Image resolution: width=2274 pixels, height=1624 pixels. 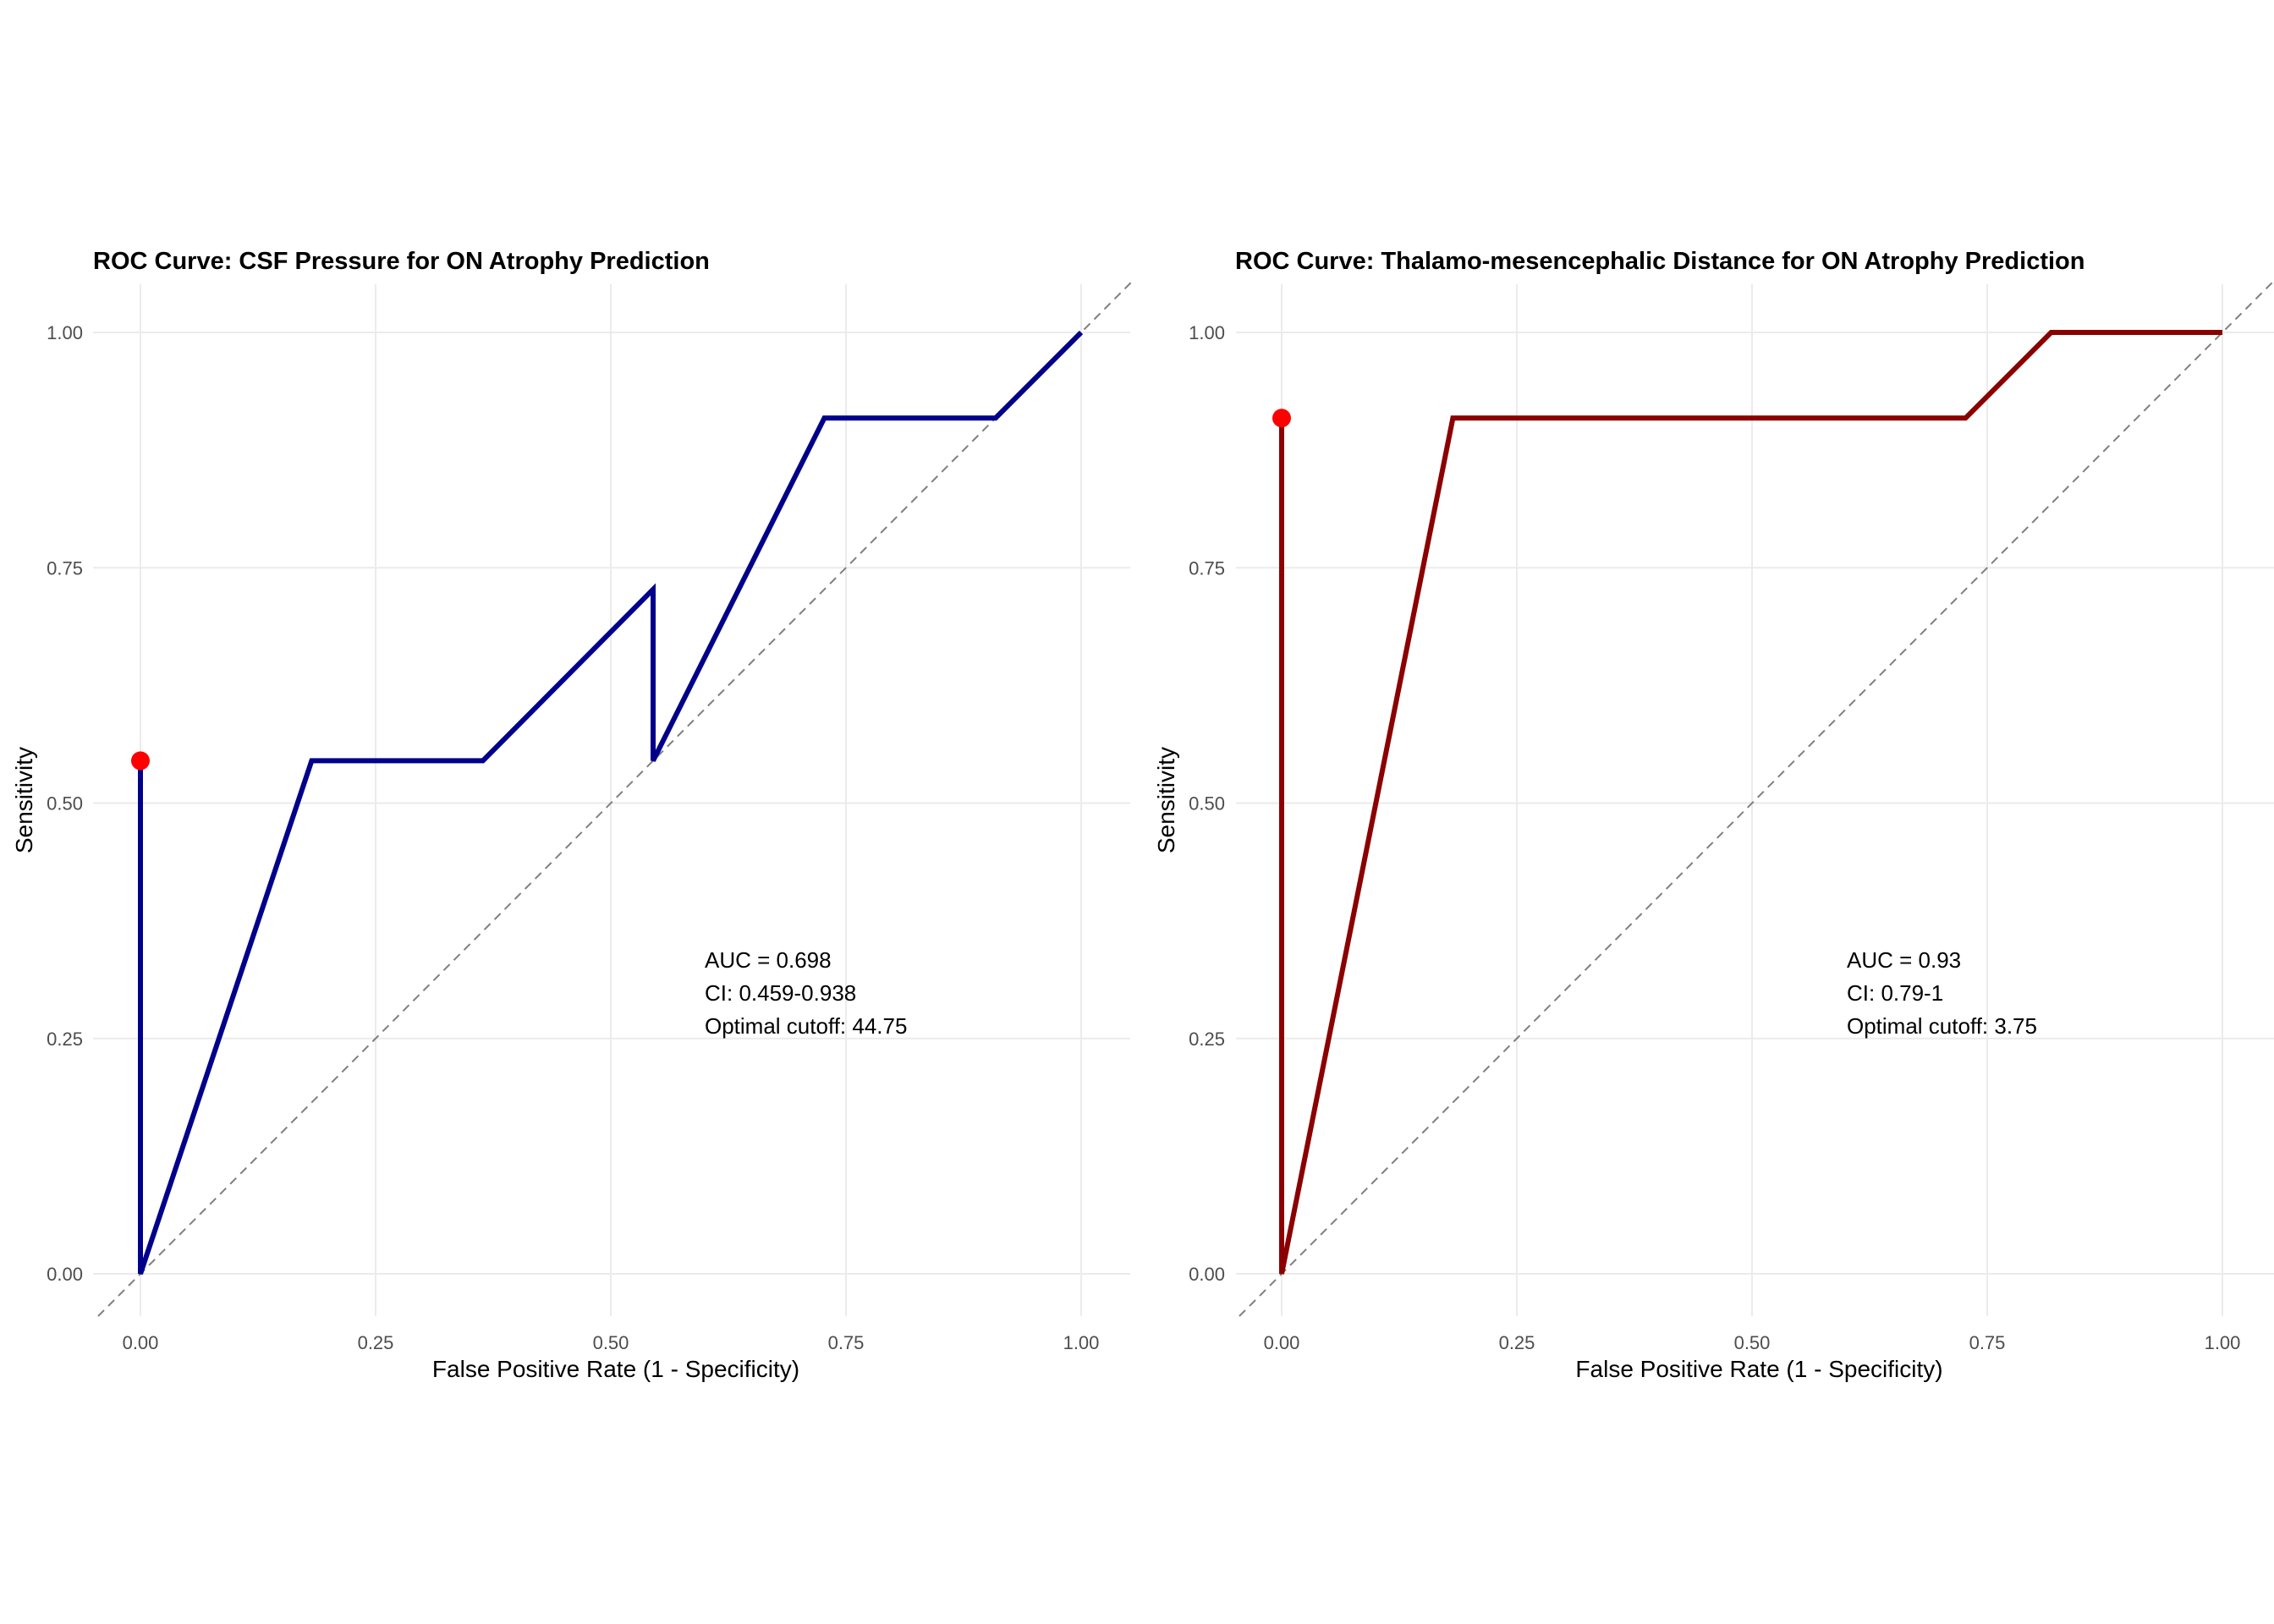 I want to click on annotation-text: Optimal cutoff: 3.75, so click(x=1942, y=1026).